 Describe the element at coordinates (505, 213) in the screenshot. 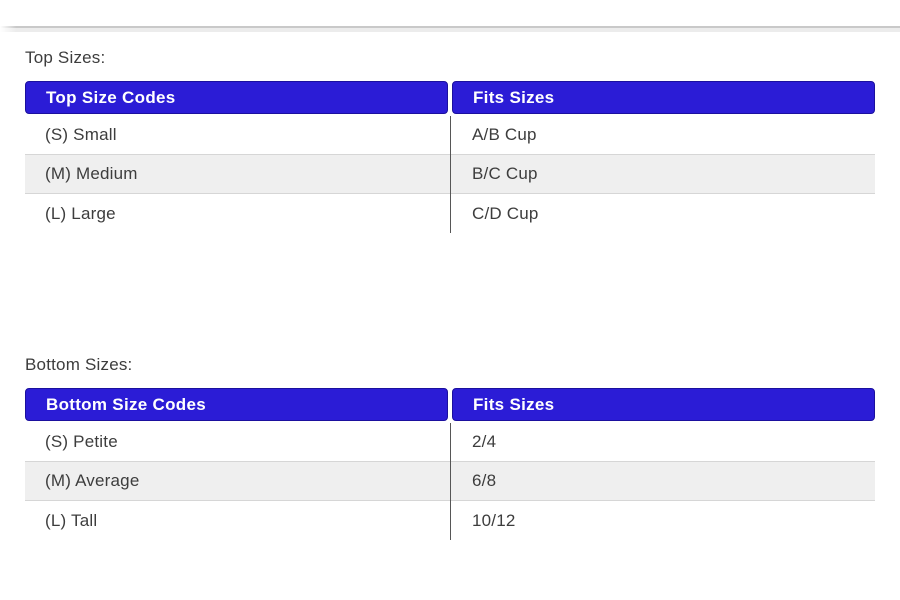

I see `cell-fits-size: C/D Cup` at that location.